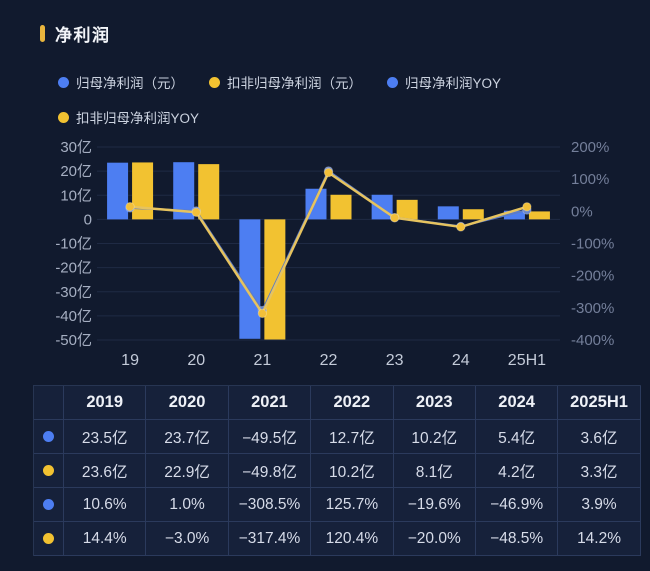 This screenshot has height=571, width=650. What do you see at coordinates (196, 212) in the screenshot?
I see `marker-扣非归母净利润YOY-20` at bounding box center [196, 212].